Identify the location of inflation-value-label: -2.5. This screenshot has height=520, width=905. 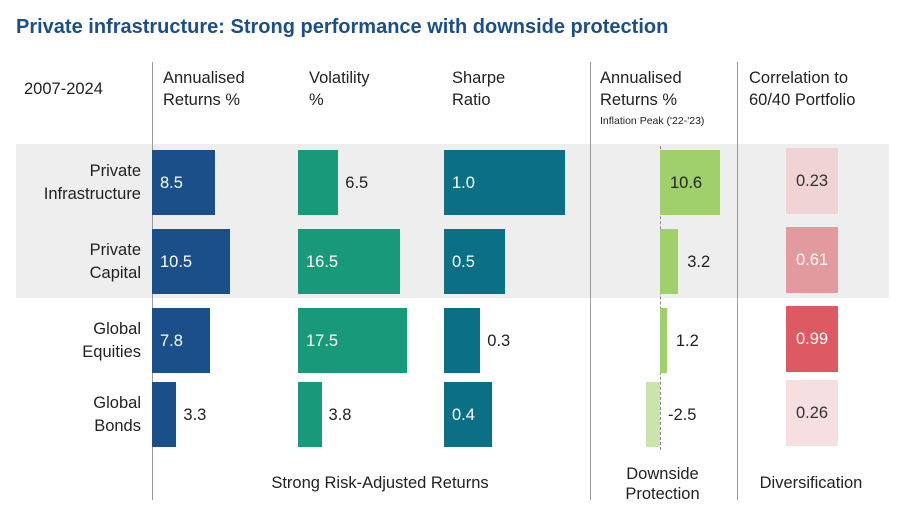
(682, 414).